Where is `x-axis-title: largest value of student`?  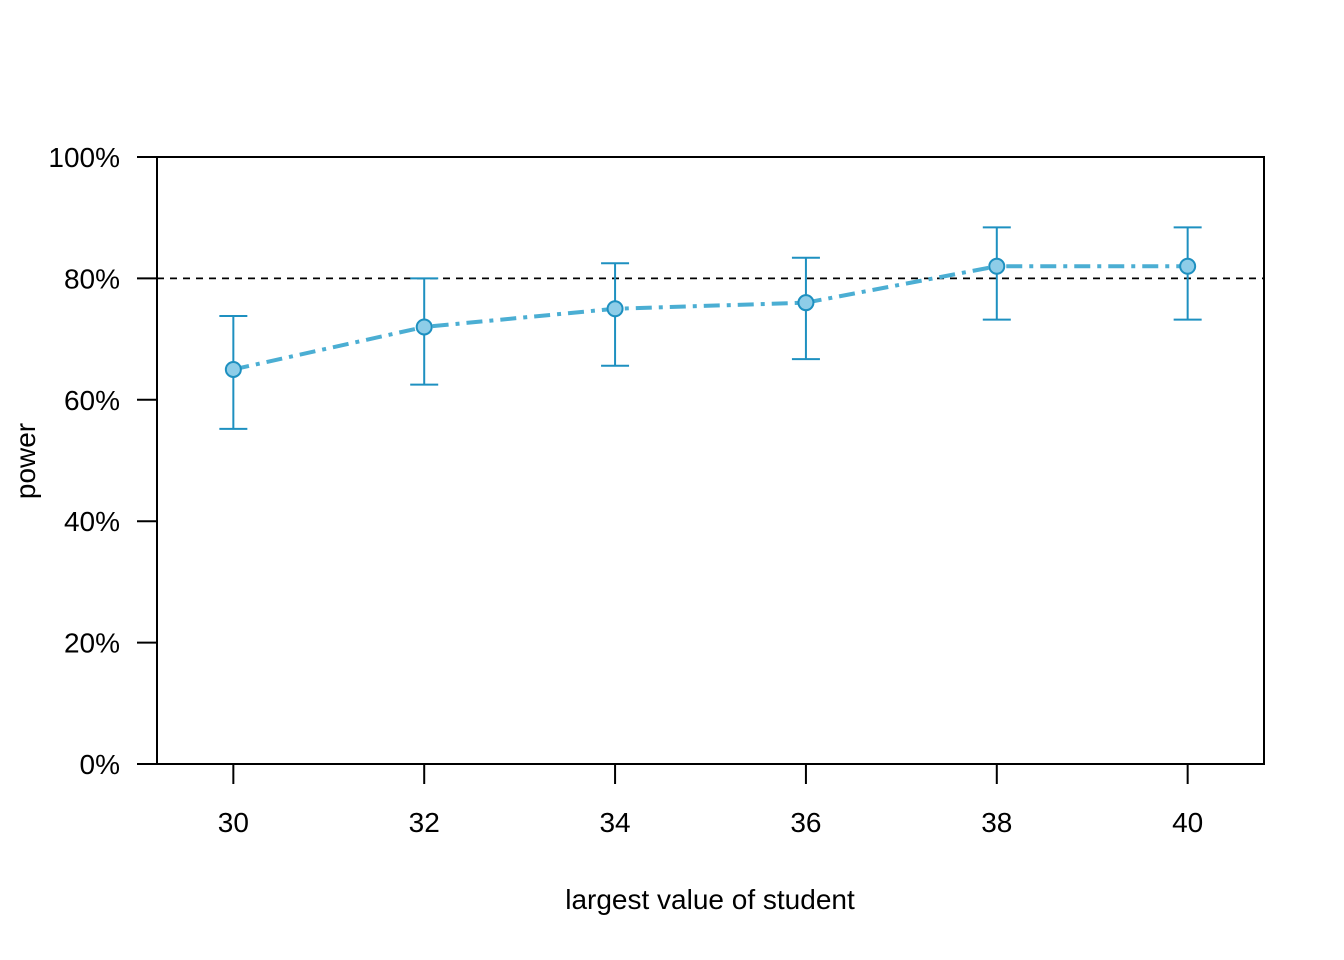
x-axis-title: largest value of student is located at coordinates (710, 899).